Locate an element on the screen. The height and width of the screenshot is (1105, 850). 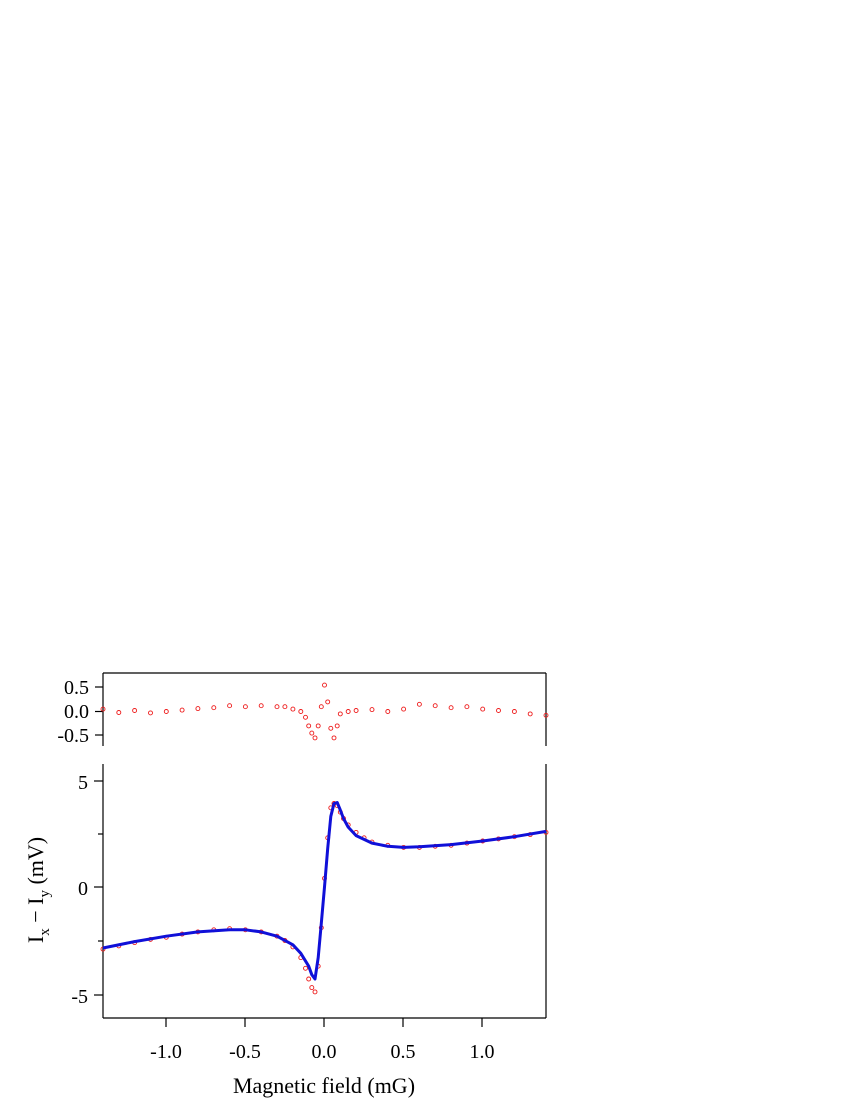
y-axis-title-main: I is located at coordinates (35, 939).